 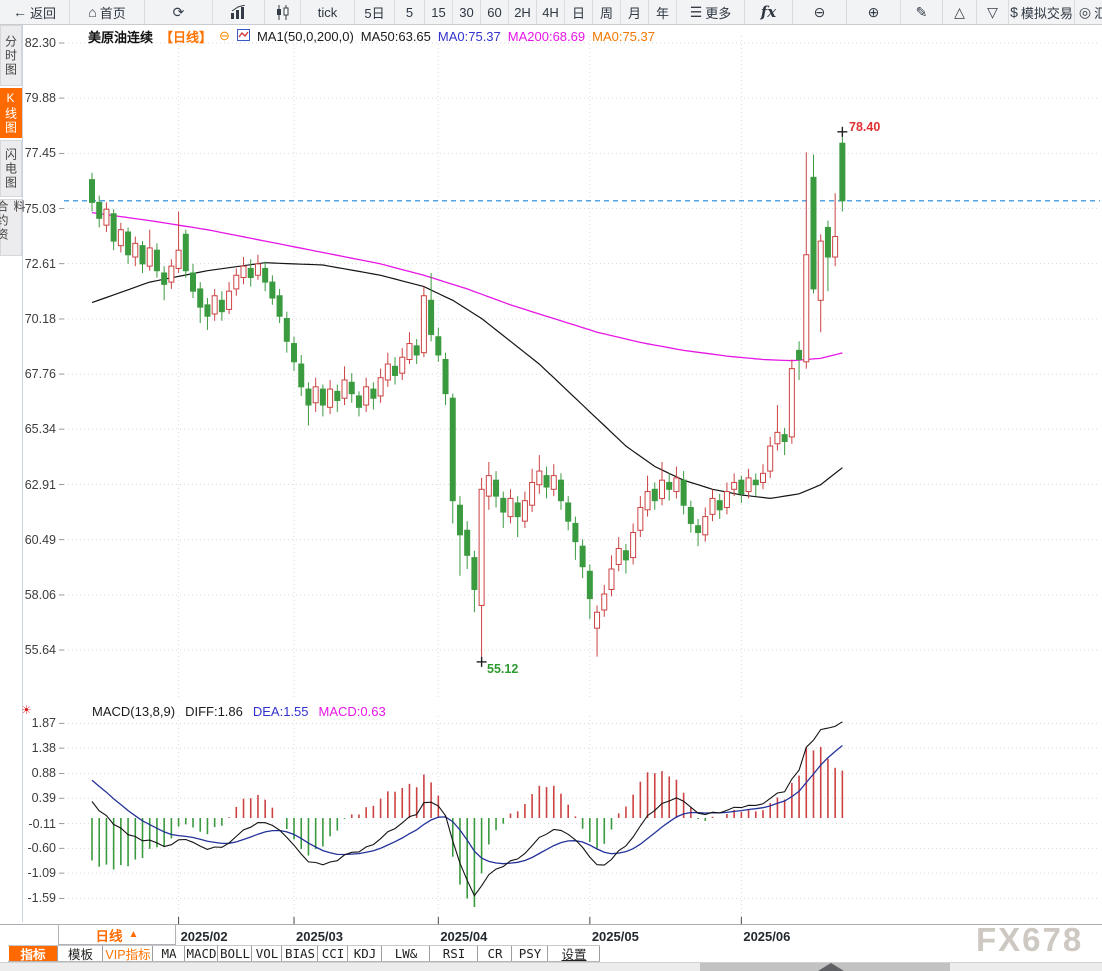 I want to click on tab-boll: BOLL, so click(x=235, y=953).